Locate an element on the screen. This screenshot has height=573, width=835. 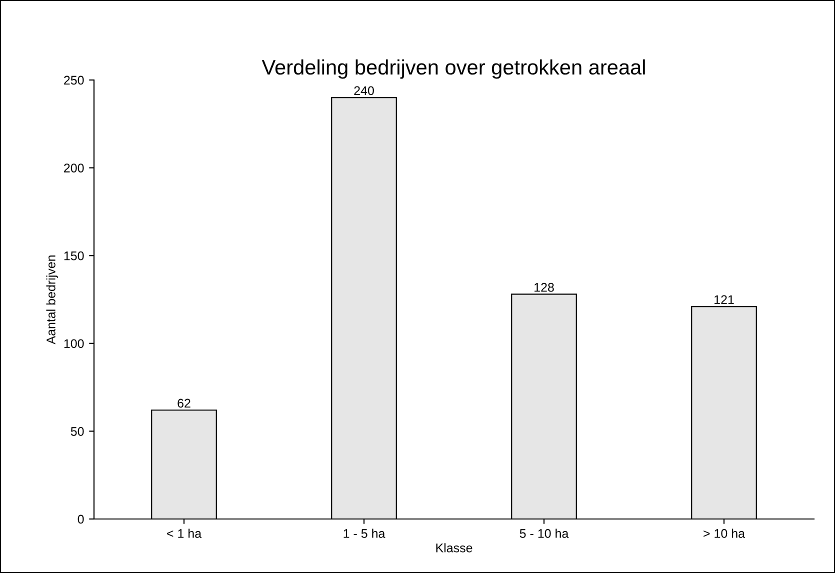
x-tick-label: < 1 ha is located at coordinates (184, 533).